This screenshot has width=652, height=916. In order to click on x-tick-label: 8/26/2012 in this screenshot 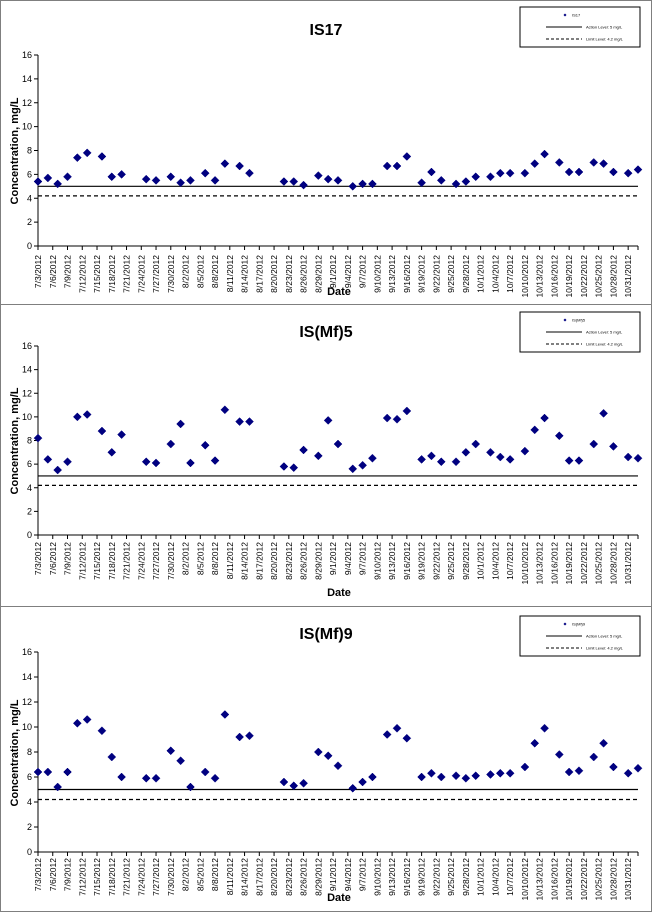, I will do `click(304, 274)`.